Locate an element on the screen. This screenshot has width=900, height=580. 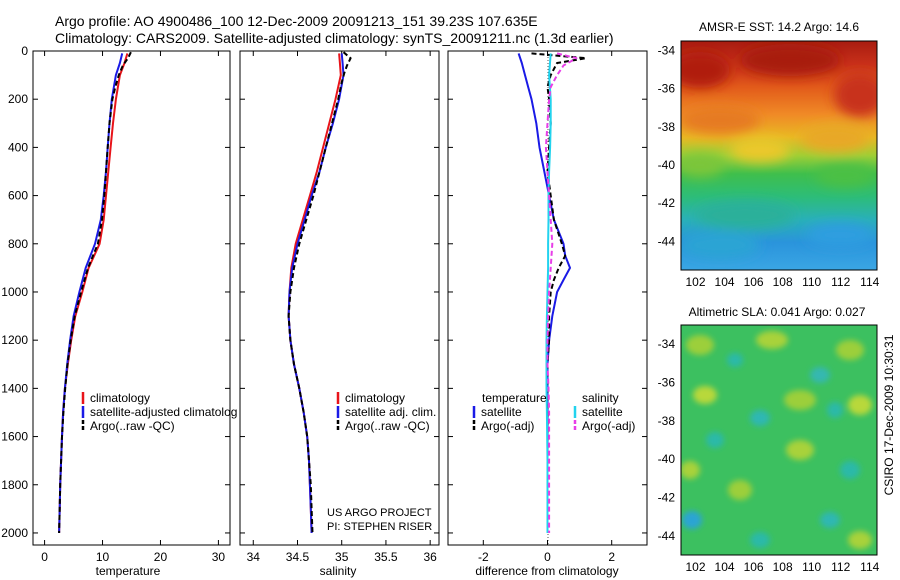
y-tick-label: 1200 is located at coordinates (14, 340).